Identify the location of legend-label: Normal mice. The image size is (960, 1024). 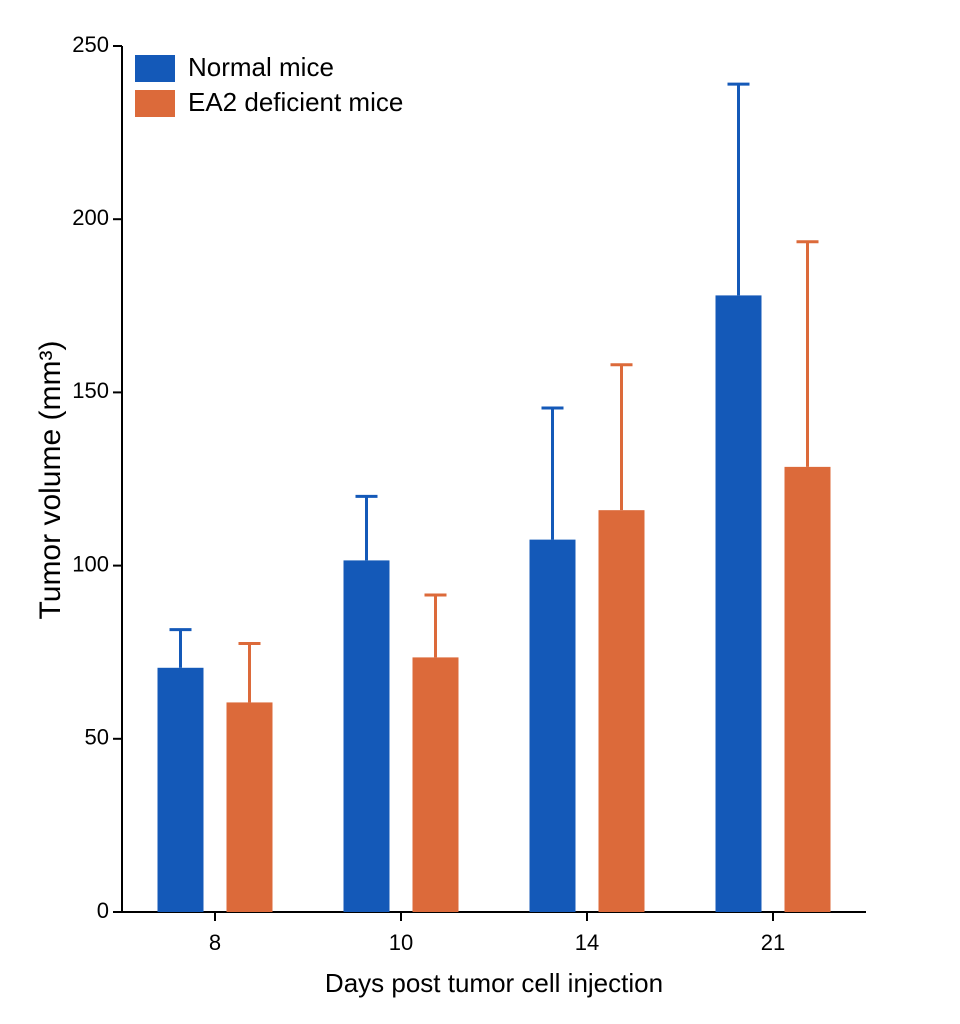
(261, 67).